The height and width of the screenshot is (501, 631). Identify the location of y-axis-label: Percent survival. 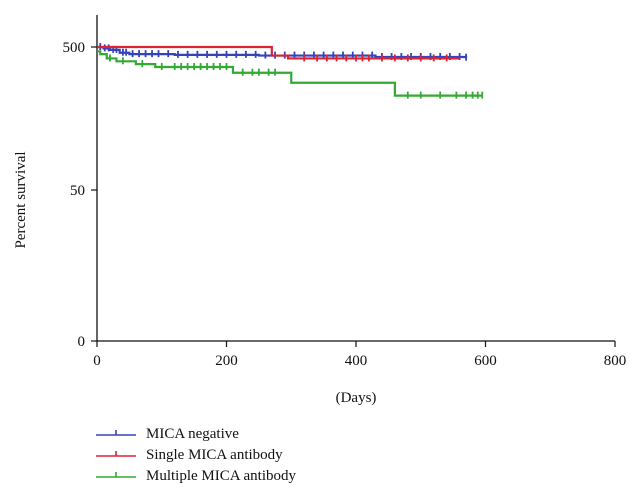
(21, 199).